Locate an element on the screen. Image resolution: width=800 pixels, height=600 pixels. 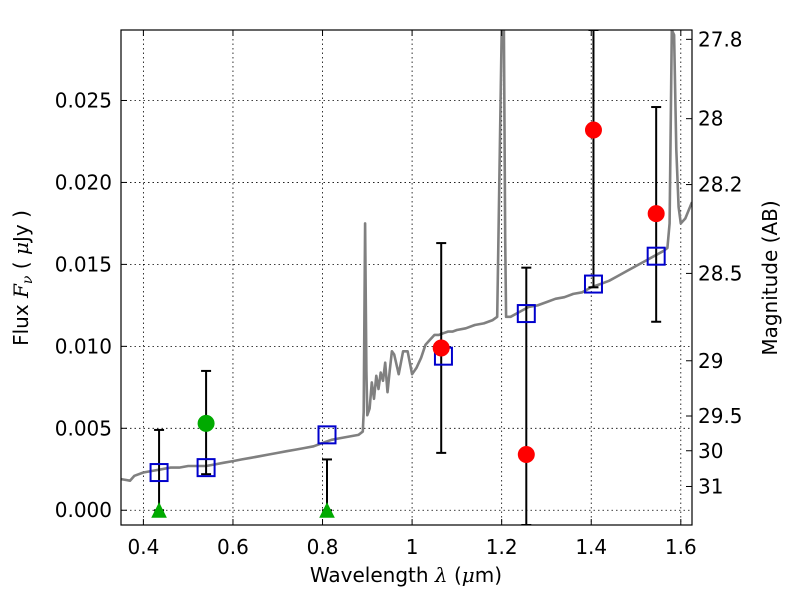
x-tick-label: 0.8 is located at coordinates (323, 547).